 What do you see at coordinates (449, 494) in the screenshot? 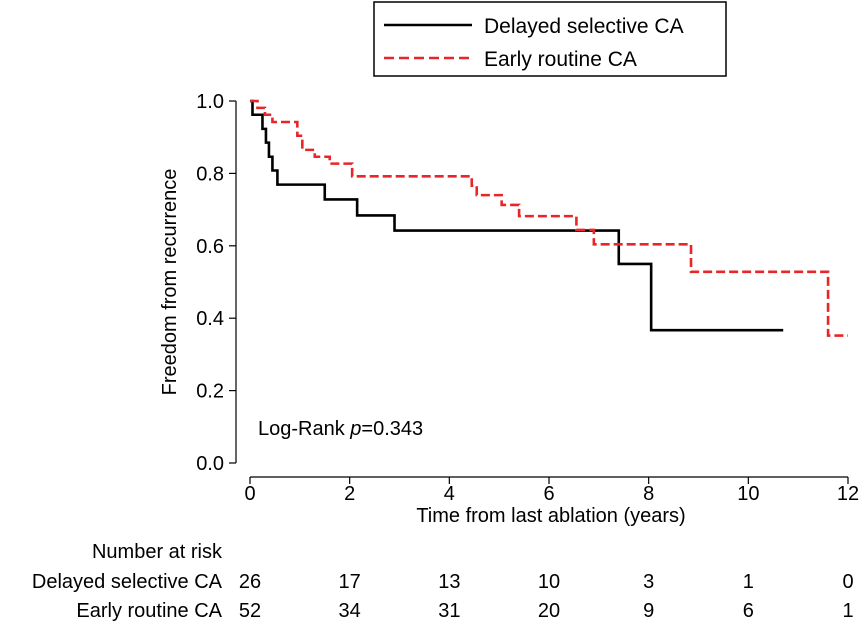
I see `x-tick-label: 4` at bounding box center [449, 494].